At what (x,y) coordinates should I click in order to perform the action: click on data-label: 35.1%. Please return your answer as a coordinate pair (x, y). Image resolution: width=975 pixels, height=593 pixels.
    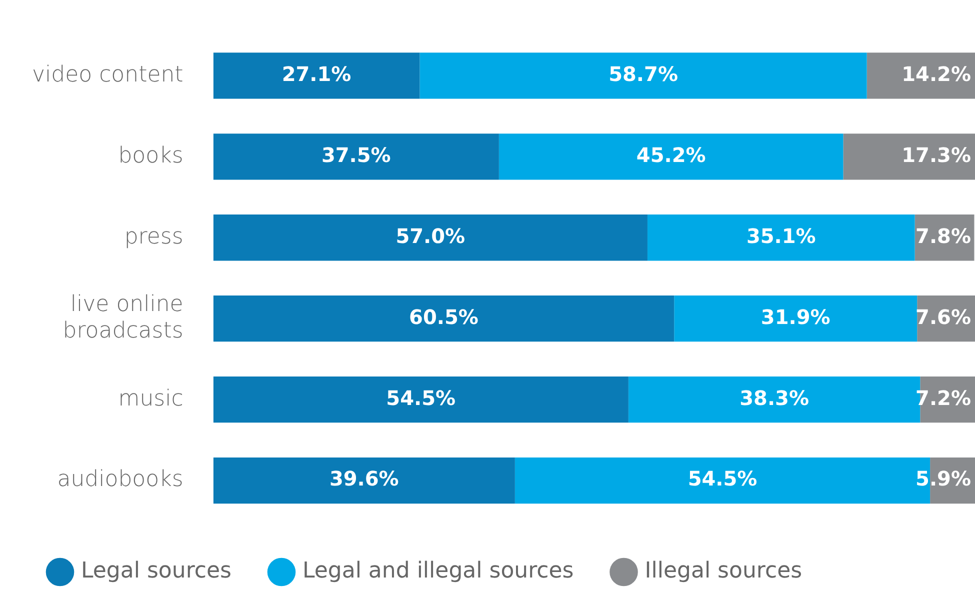
    Looking at the image, I should click on (781, 236).